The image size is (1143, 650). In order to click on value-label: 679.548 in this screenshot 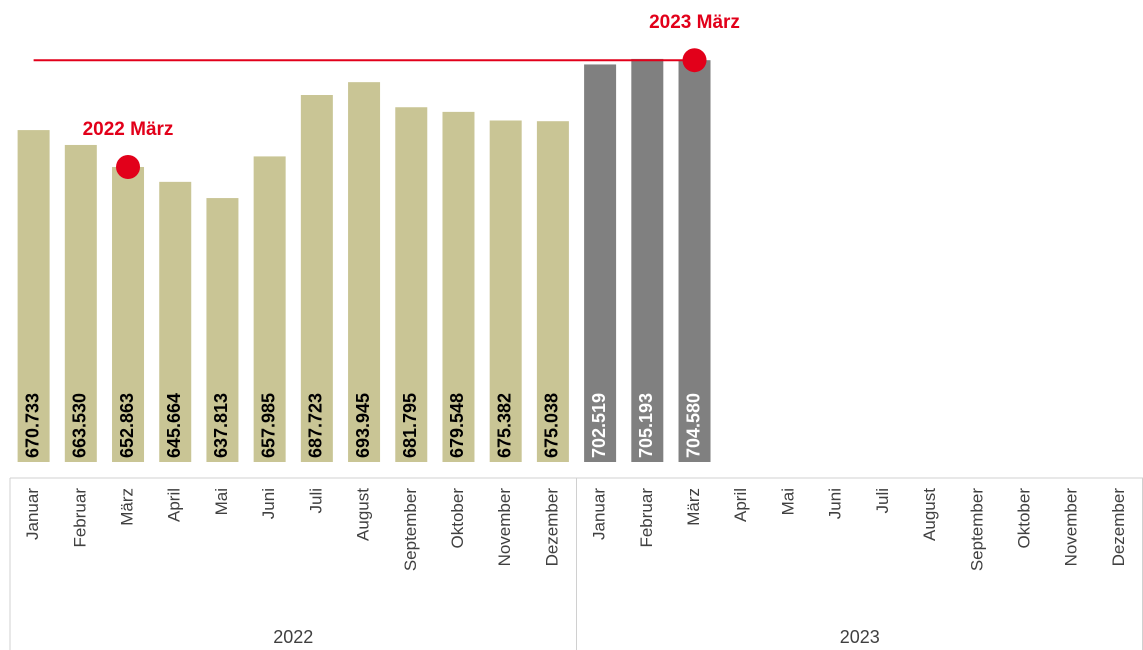, I will do `click(457, 425)`.